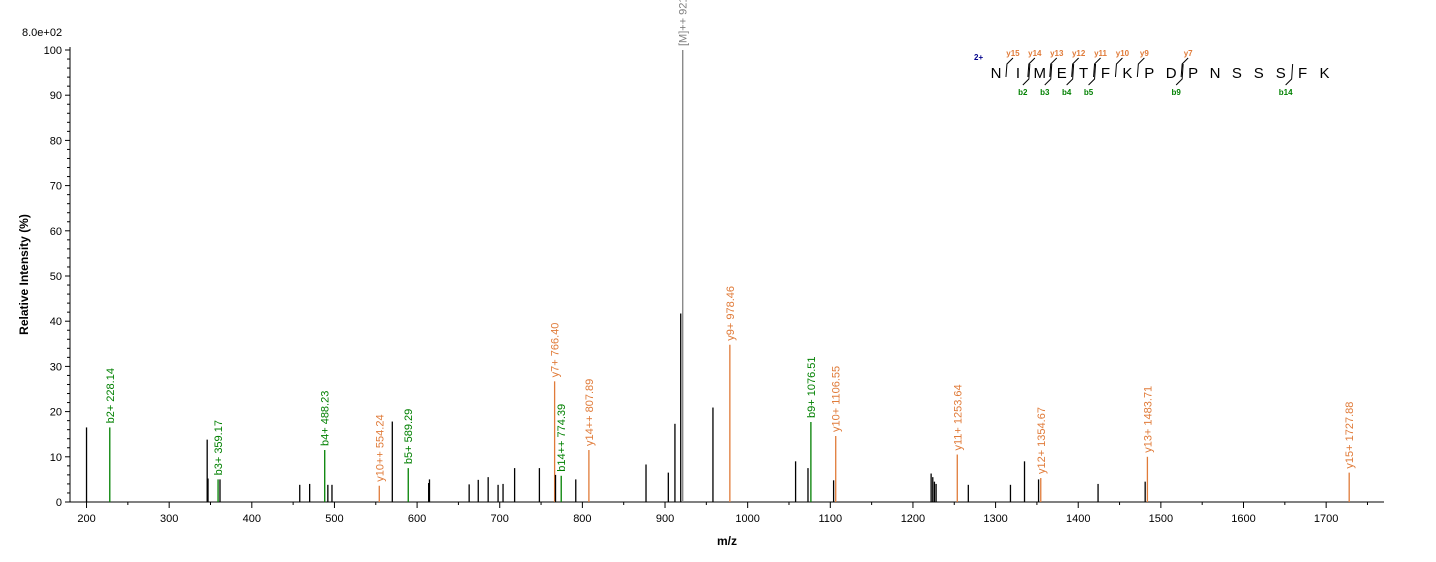 This screenshot has height=562, width=1436. What do you see at coordinates (1083, 73) in the screenshot?
I see `residue: T` at bounding box center [1083, 73].